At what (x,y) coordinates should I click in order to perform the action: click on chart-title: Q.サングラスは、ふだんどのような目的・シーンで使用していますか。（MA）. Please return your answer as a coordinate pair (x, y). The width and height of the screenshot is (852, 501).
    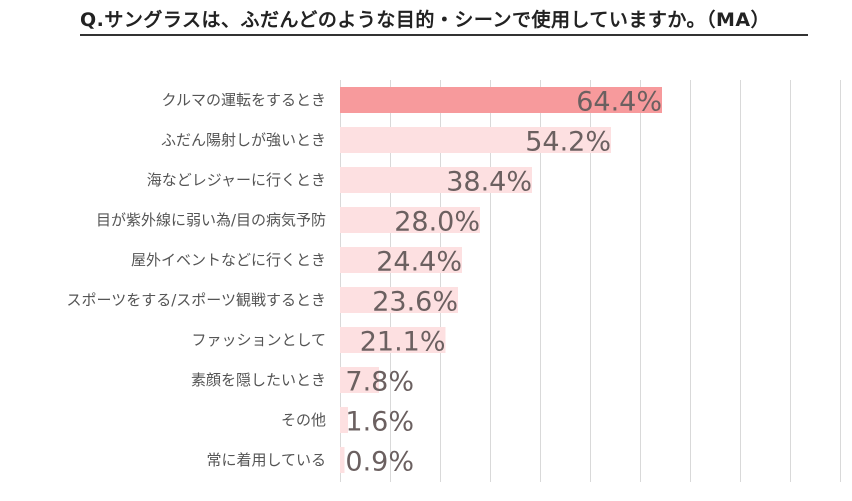
    Looking at the image, I should click on (444, 21).